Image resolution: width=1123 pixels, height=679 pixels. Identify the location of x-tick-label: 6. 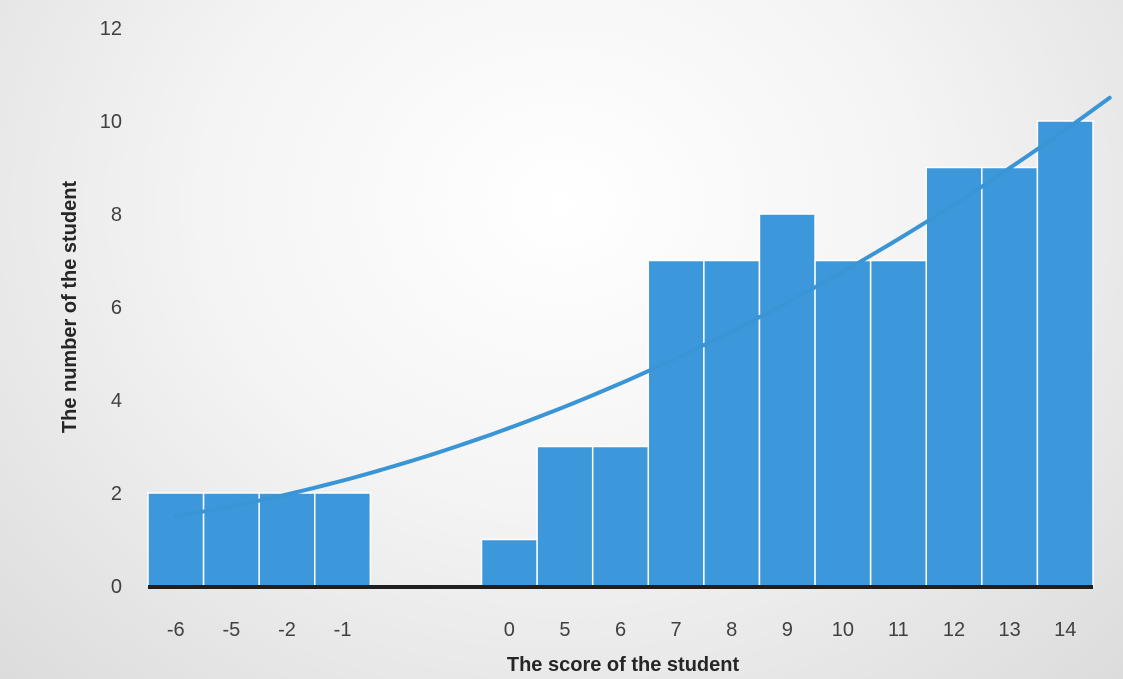
(620, 630).